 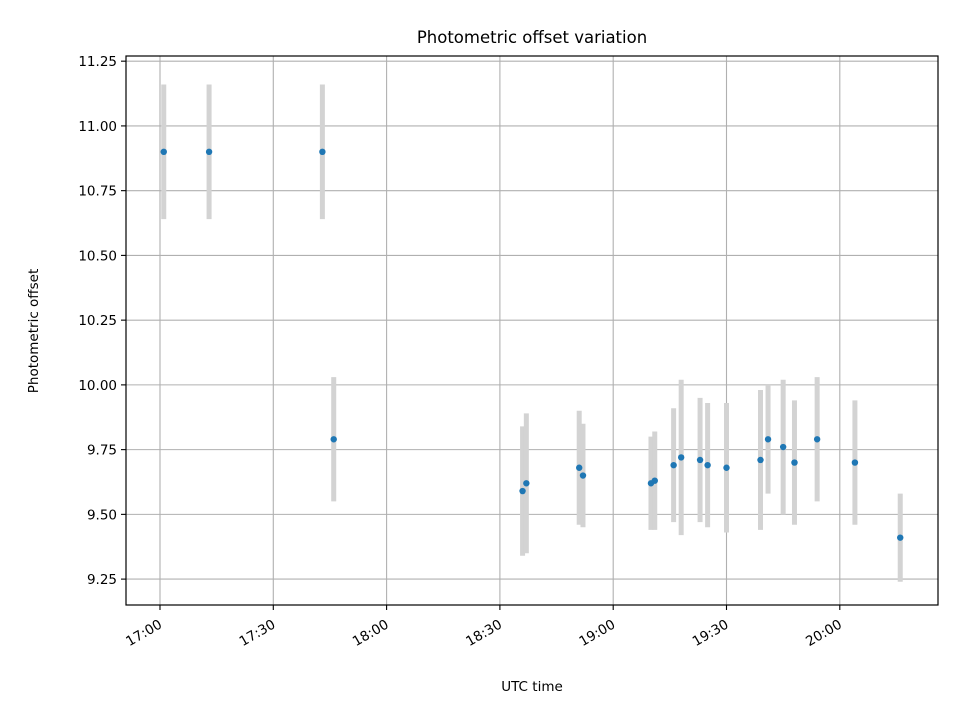 I want to click on x-tick-label: 18:30, so click(x=484, y=633).